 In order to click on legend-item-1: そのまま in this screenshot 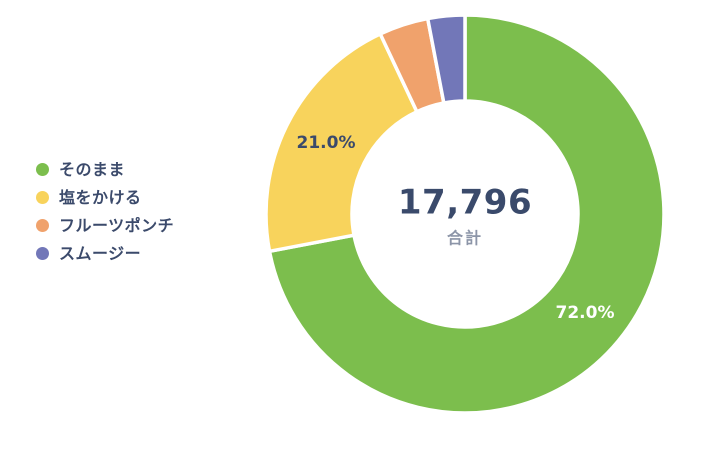, I will do `click(105, 169)`.